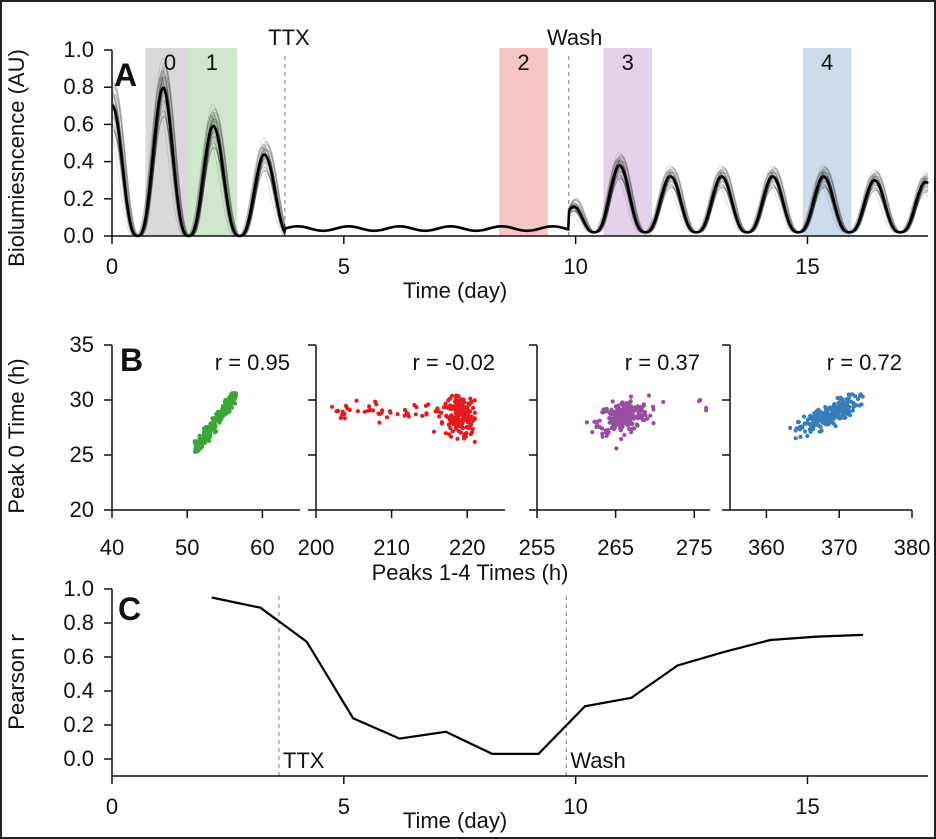 The image size is (936, 839). Describe the element at coordinates (129, 609) in the screenshot. I see `panel-letter: C` at that location.